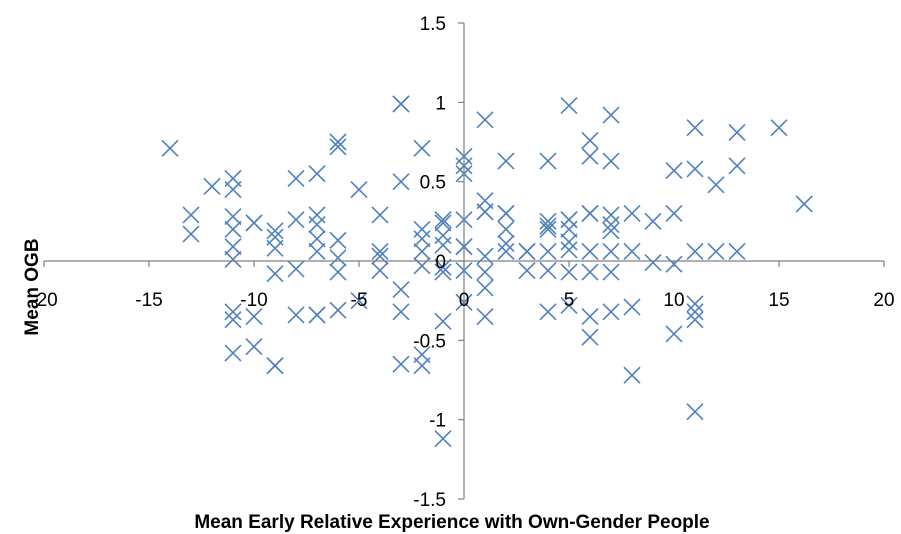  I want to click on y-tick-label: -1, so click(437, 421).